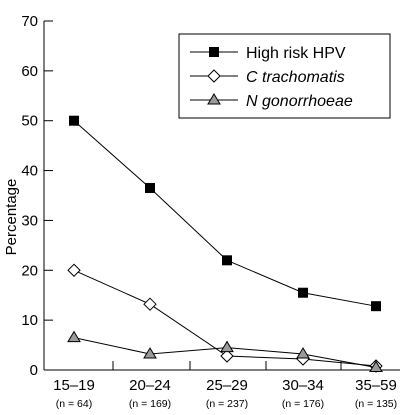 The width and height of the screenshot is (403, 415). I want to click on x-count-label: (n = 135), so click(376, 404).